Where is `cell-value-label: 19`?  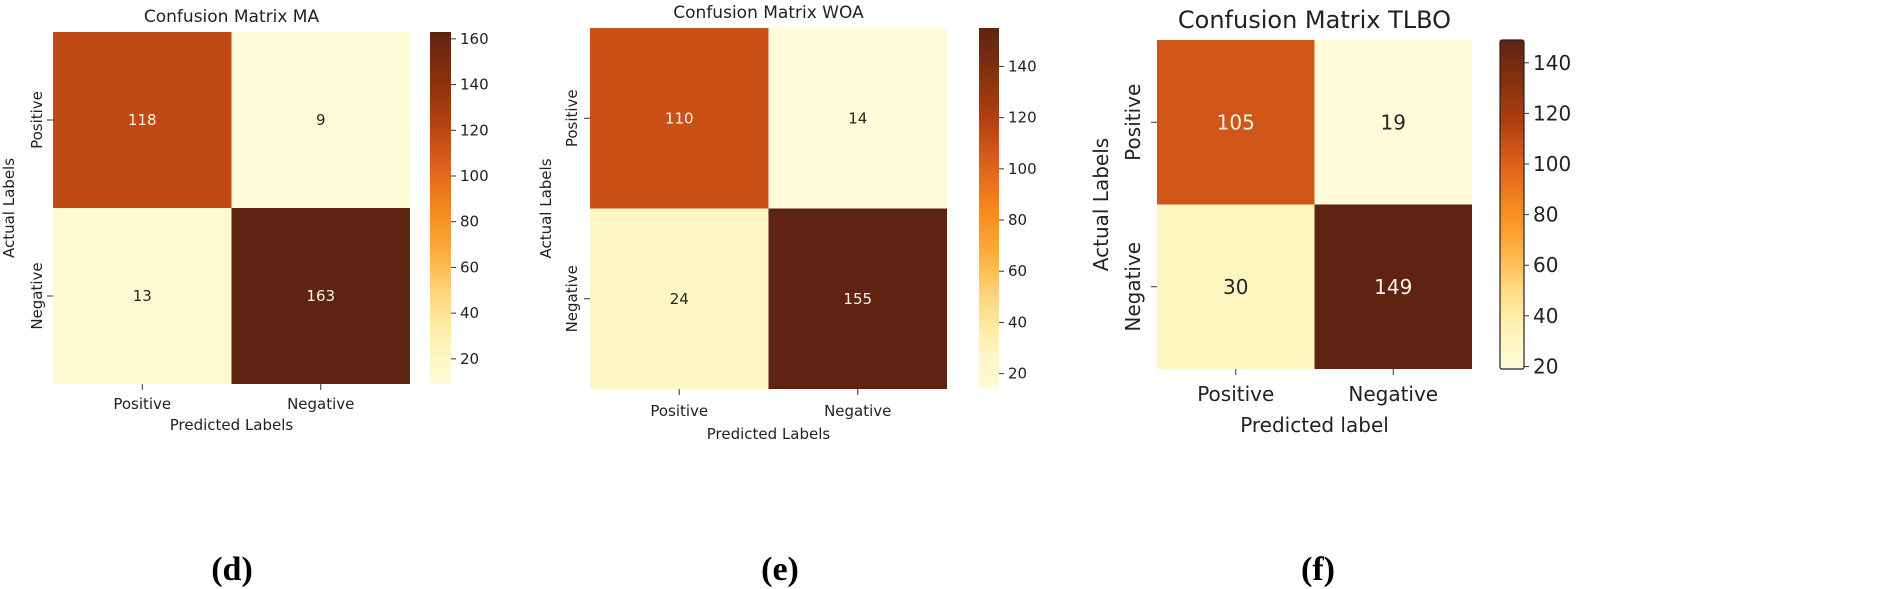 cell-value-label: 19 is located at coordinates (1393, 122).